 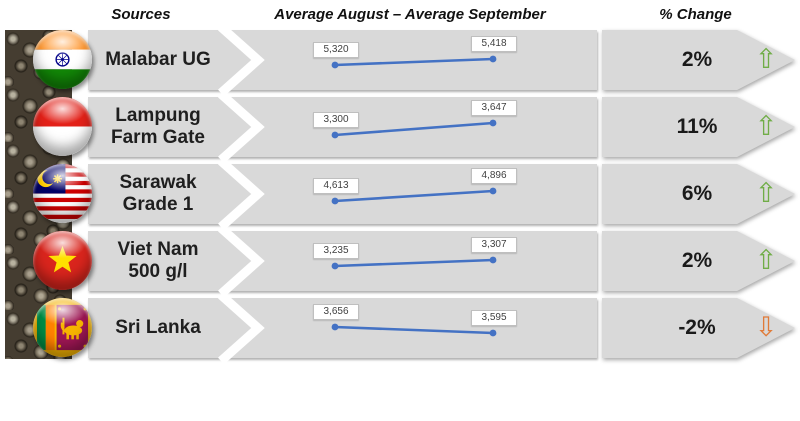 I want to click on row-band: Malabar UG 5,320 5,418, so click(x=342, y=60).